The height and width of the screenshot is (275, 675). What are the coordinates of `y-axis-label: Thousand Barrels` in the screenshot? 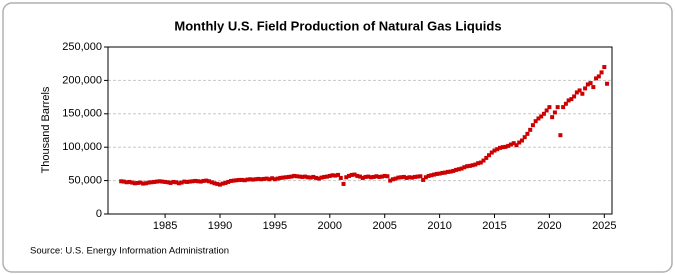 It's located at (46, 129).